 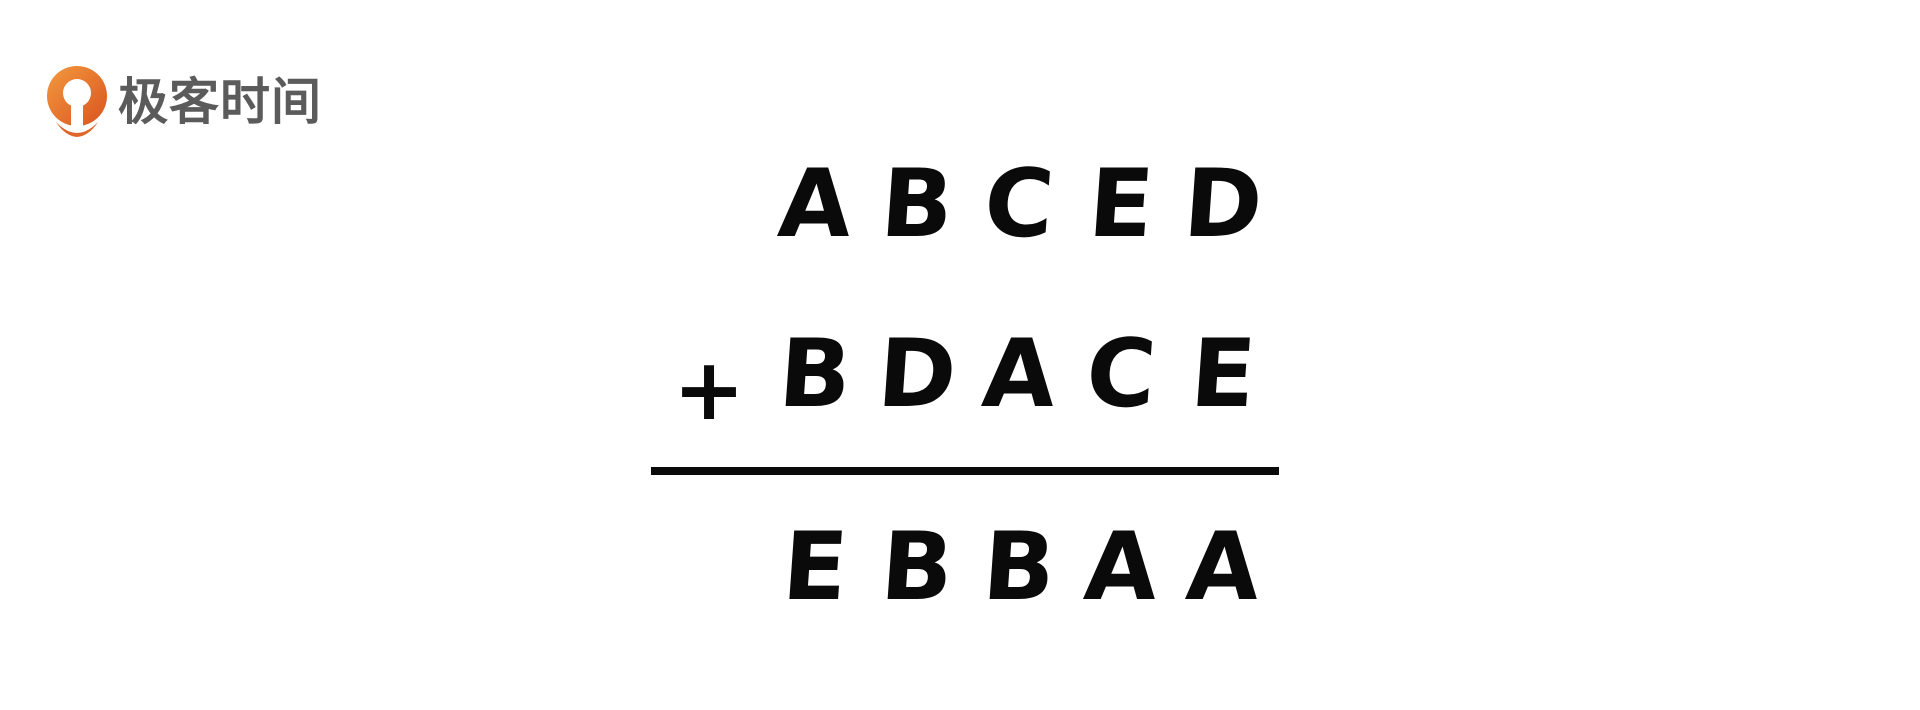 I want to click on logo-text: 极客时间, so click(x=220, y=102).